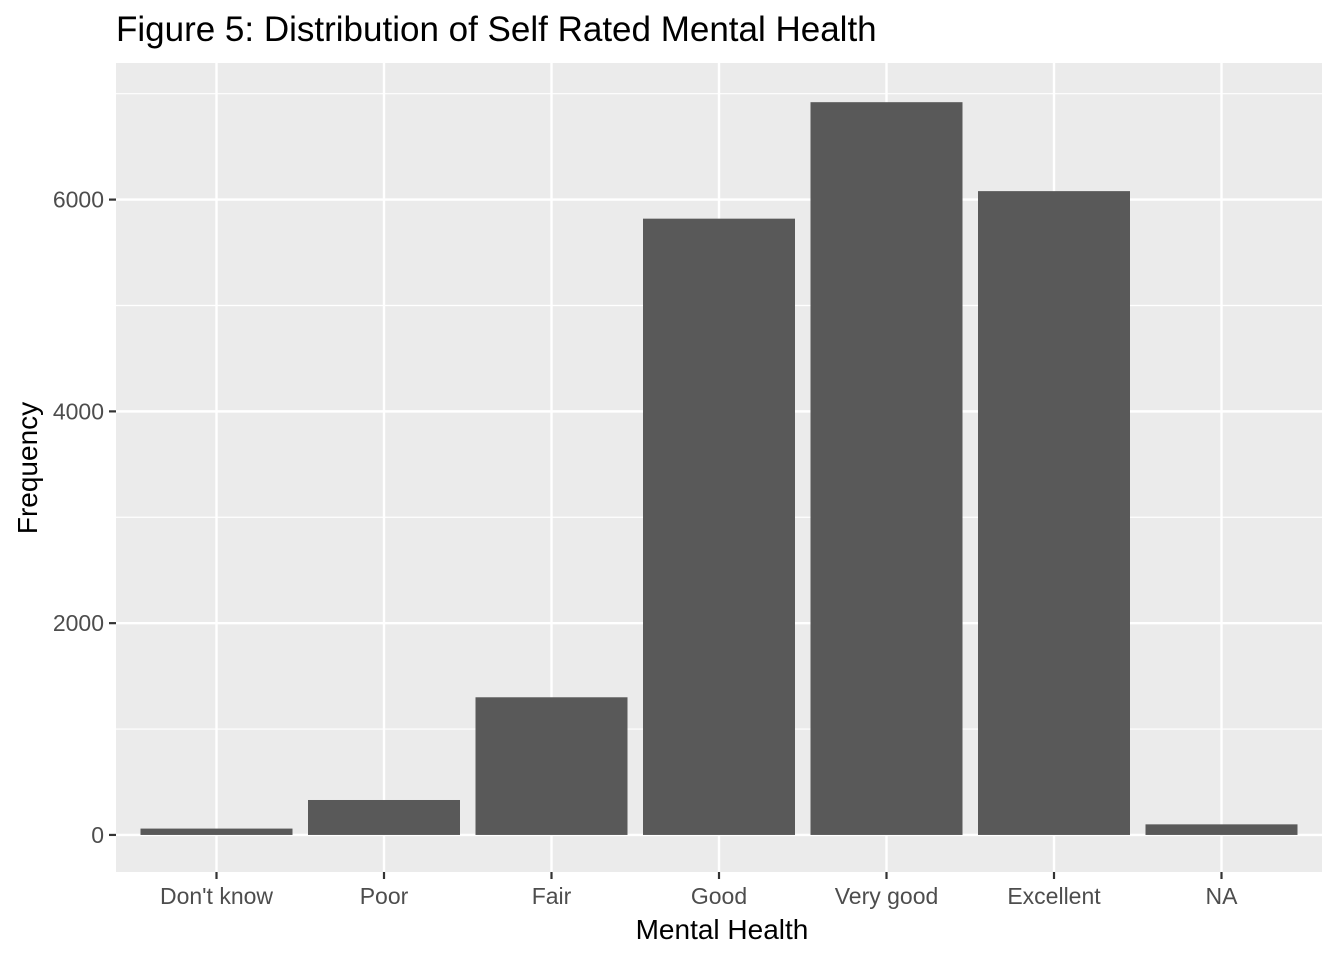  Describe the element at coordinates (78, 623) in the screenshot. I see `y-tick-label: 2000` at that location.